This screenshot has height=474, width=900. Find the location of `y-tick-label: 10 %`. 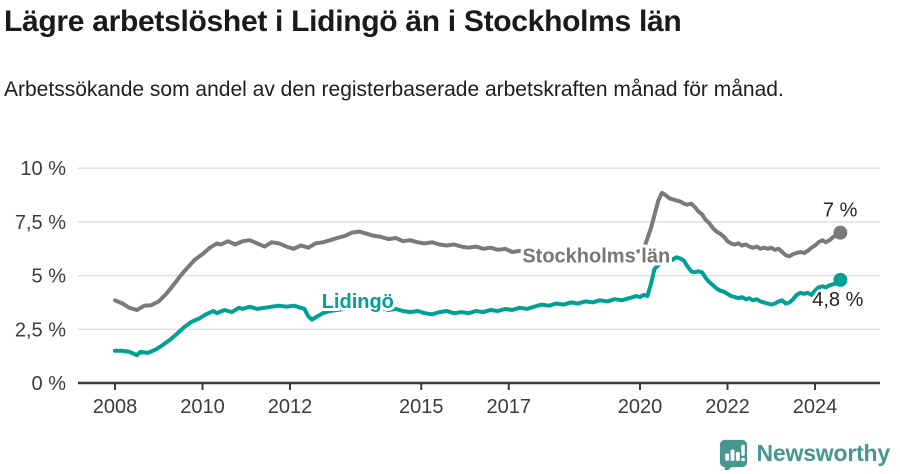

y-tick-label: 10 % is located at coordinates (43, 169).